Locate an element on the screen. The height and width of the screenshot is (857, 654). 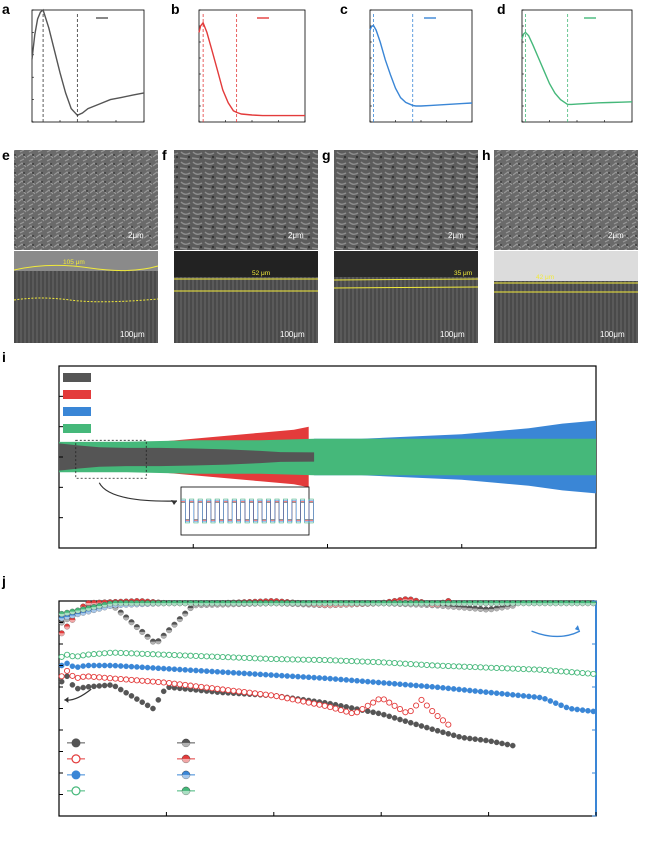
sem-f-top-band is located at coordinates (246, 264).